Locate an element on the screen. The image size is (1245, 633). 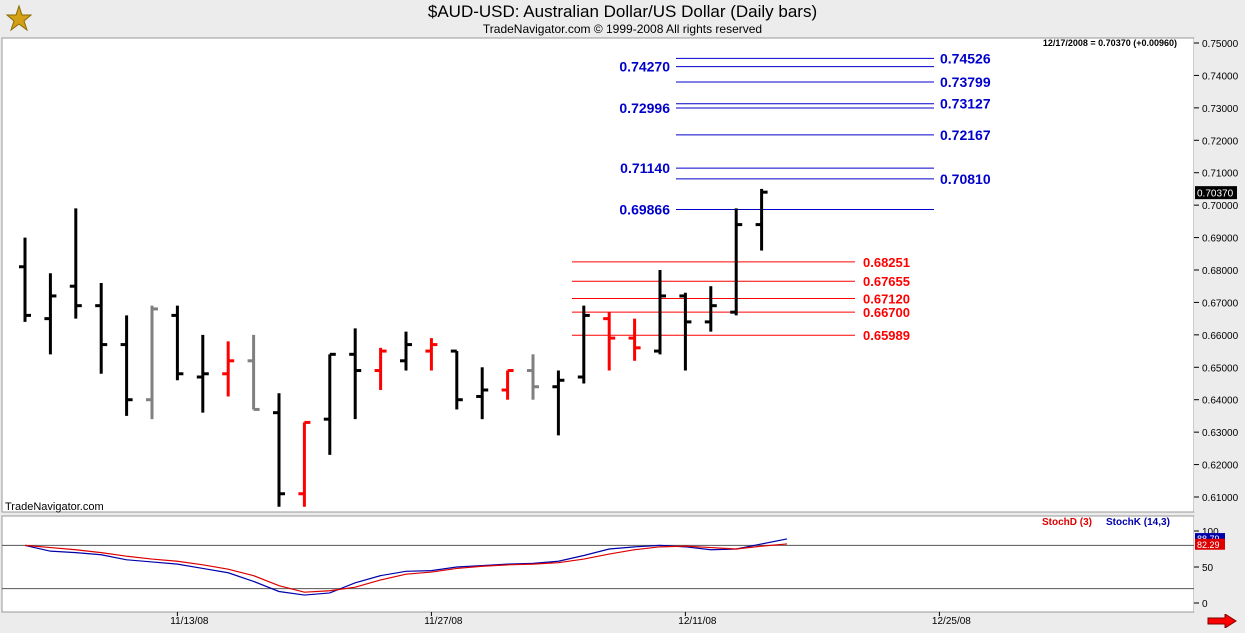
last-price-label: 0.70370 is located at coordinates (1215, 194).